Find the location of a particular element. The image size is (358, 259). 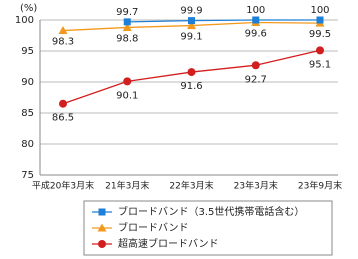

value-label: 99.7 is located at coordinates (127, 12).